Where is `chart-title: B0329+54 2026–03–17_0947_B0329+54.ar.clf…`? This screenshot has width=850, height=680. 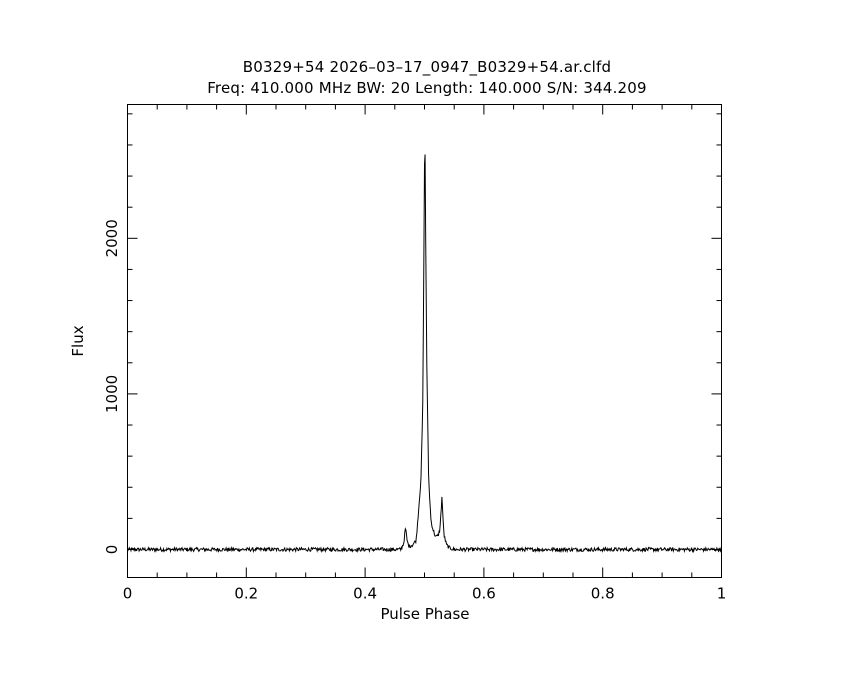
chart-title: B0329+54 2026–03–17_0947_B0329+54.ar.clf… is located at coordinates (427, 67).